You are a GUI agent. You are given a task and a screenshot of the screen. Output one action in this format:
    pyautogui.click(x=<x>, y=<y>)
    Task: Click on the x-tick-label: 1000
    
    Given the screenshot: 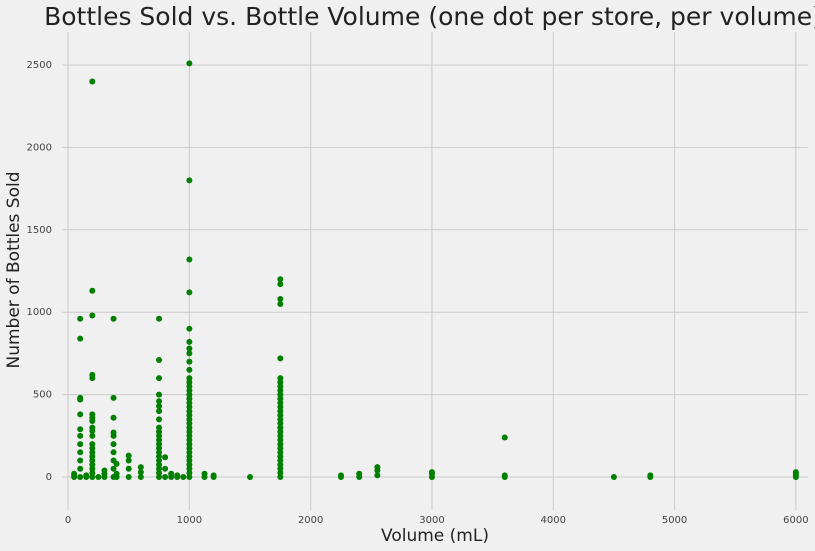 What is the action you would take?
    pyautogui.click(x=189, y=520)
    